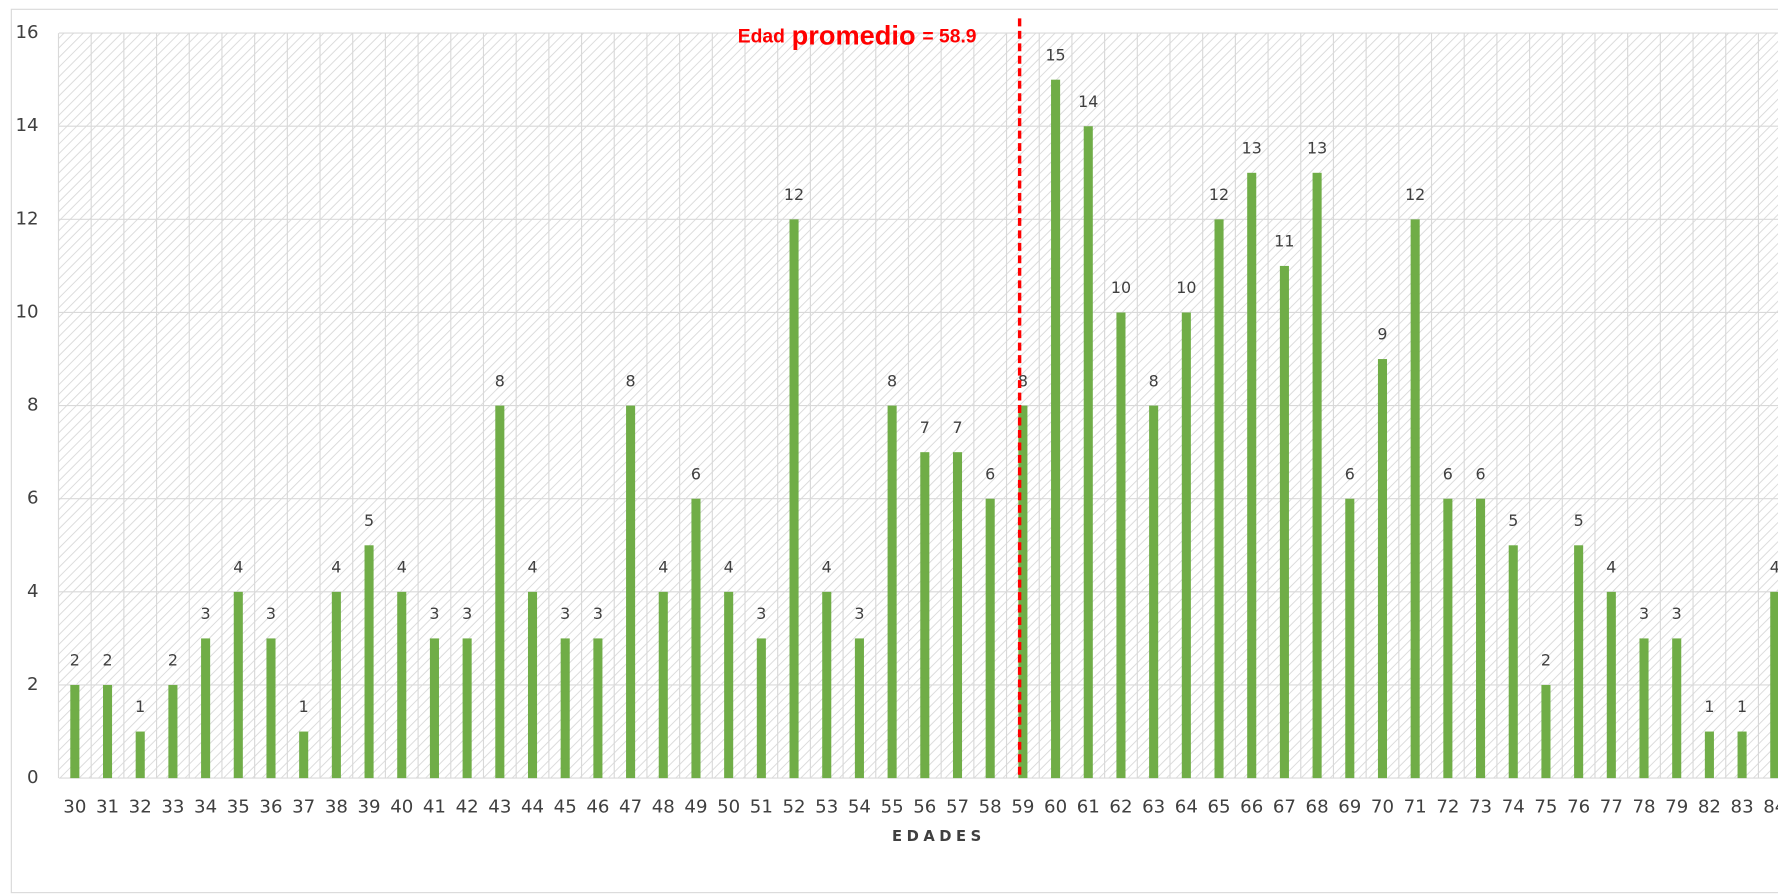 The width and height of the screenshot is (1778, 894). What do you see at coordinates (33, 684) in the screenshot?
I see `y-tick-label: 2` at bounding box center [33, 684].